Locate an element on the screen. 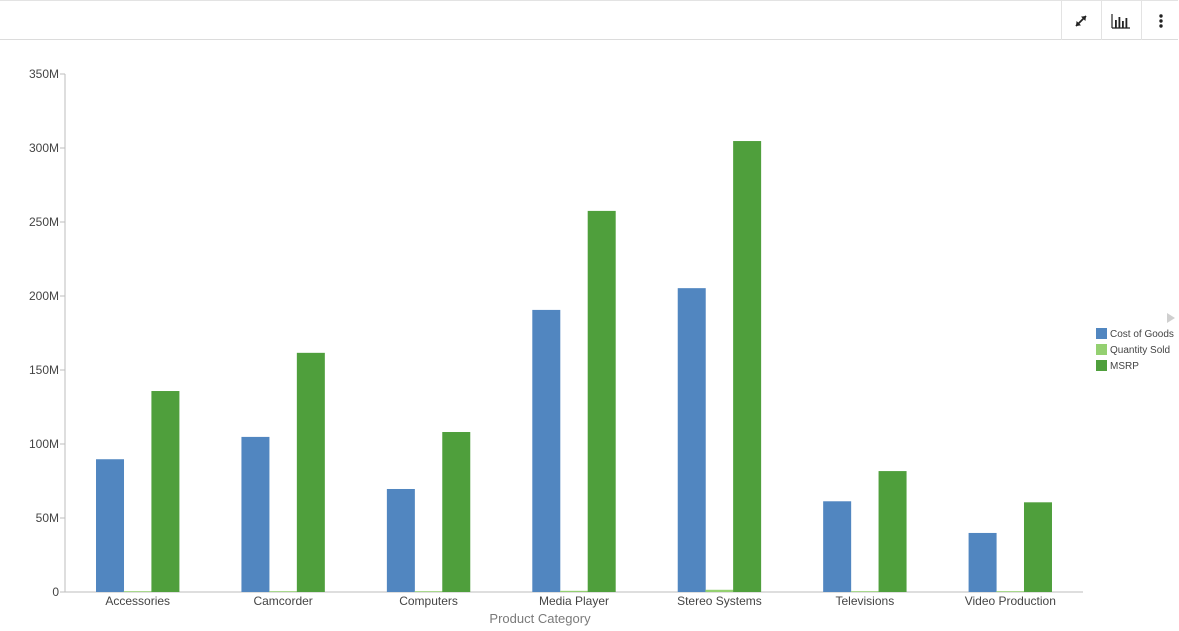  y-tick-label: 350M is located at coordinates (44, 74).